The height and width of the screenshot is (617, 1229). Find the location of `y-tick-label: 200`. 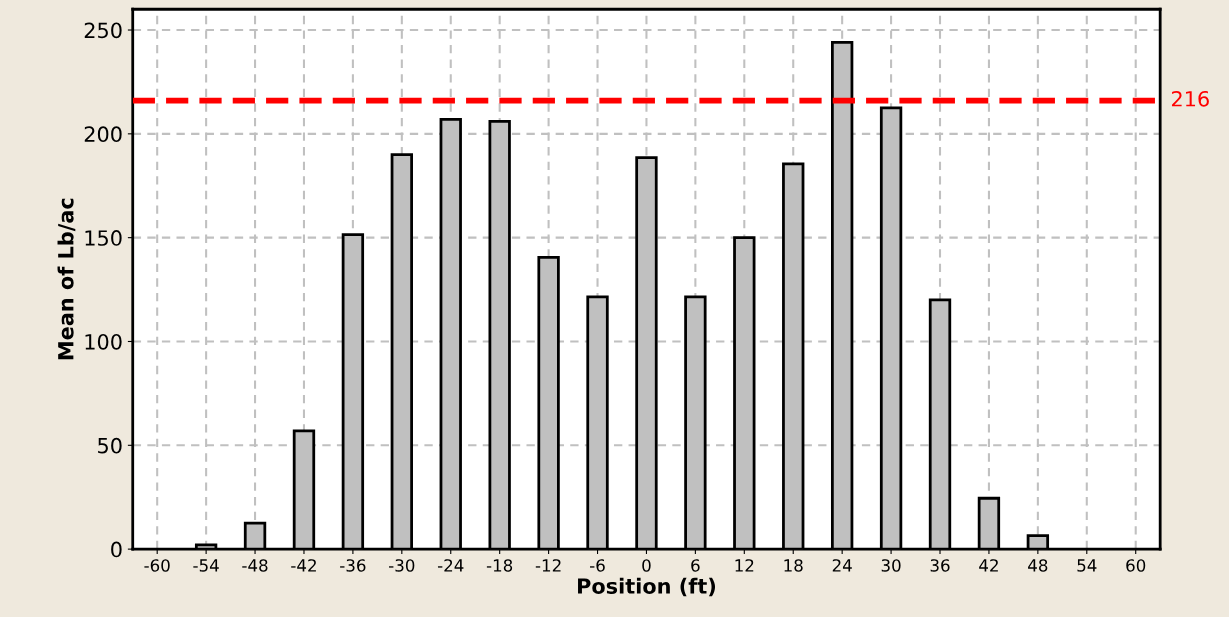

y-tick-label: 200 is located at coordinates (103, 134).